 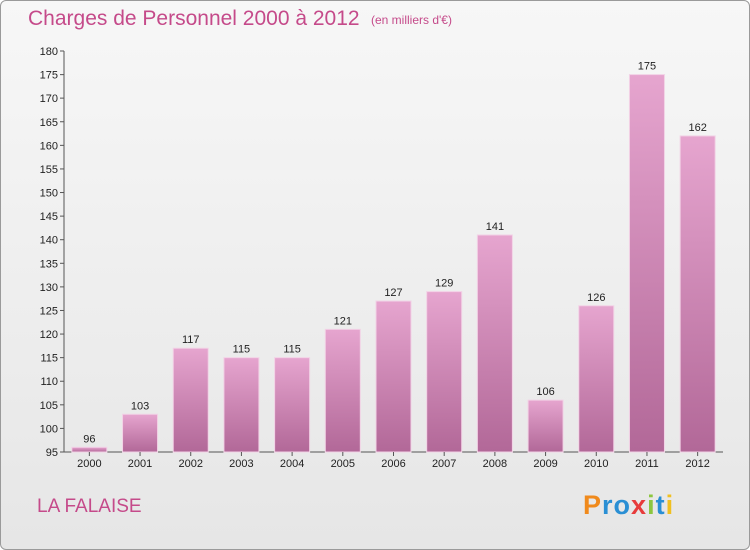 I want to click on x-tick-label-2005: 2005, so click(x=343, y=464).